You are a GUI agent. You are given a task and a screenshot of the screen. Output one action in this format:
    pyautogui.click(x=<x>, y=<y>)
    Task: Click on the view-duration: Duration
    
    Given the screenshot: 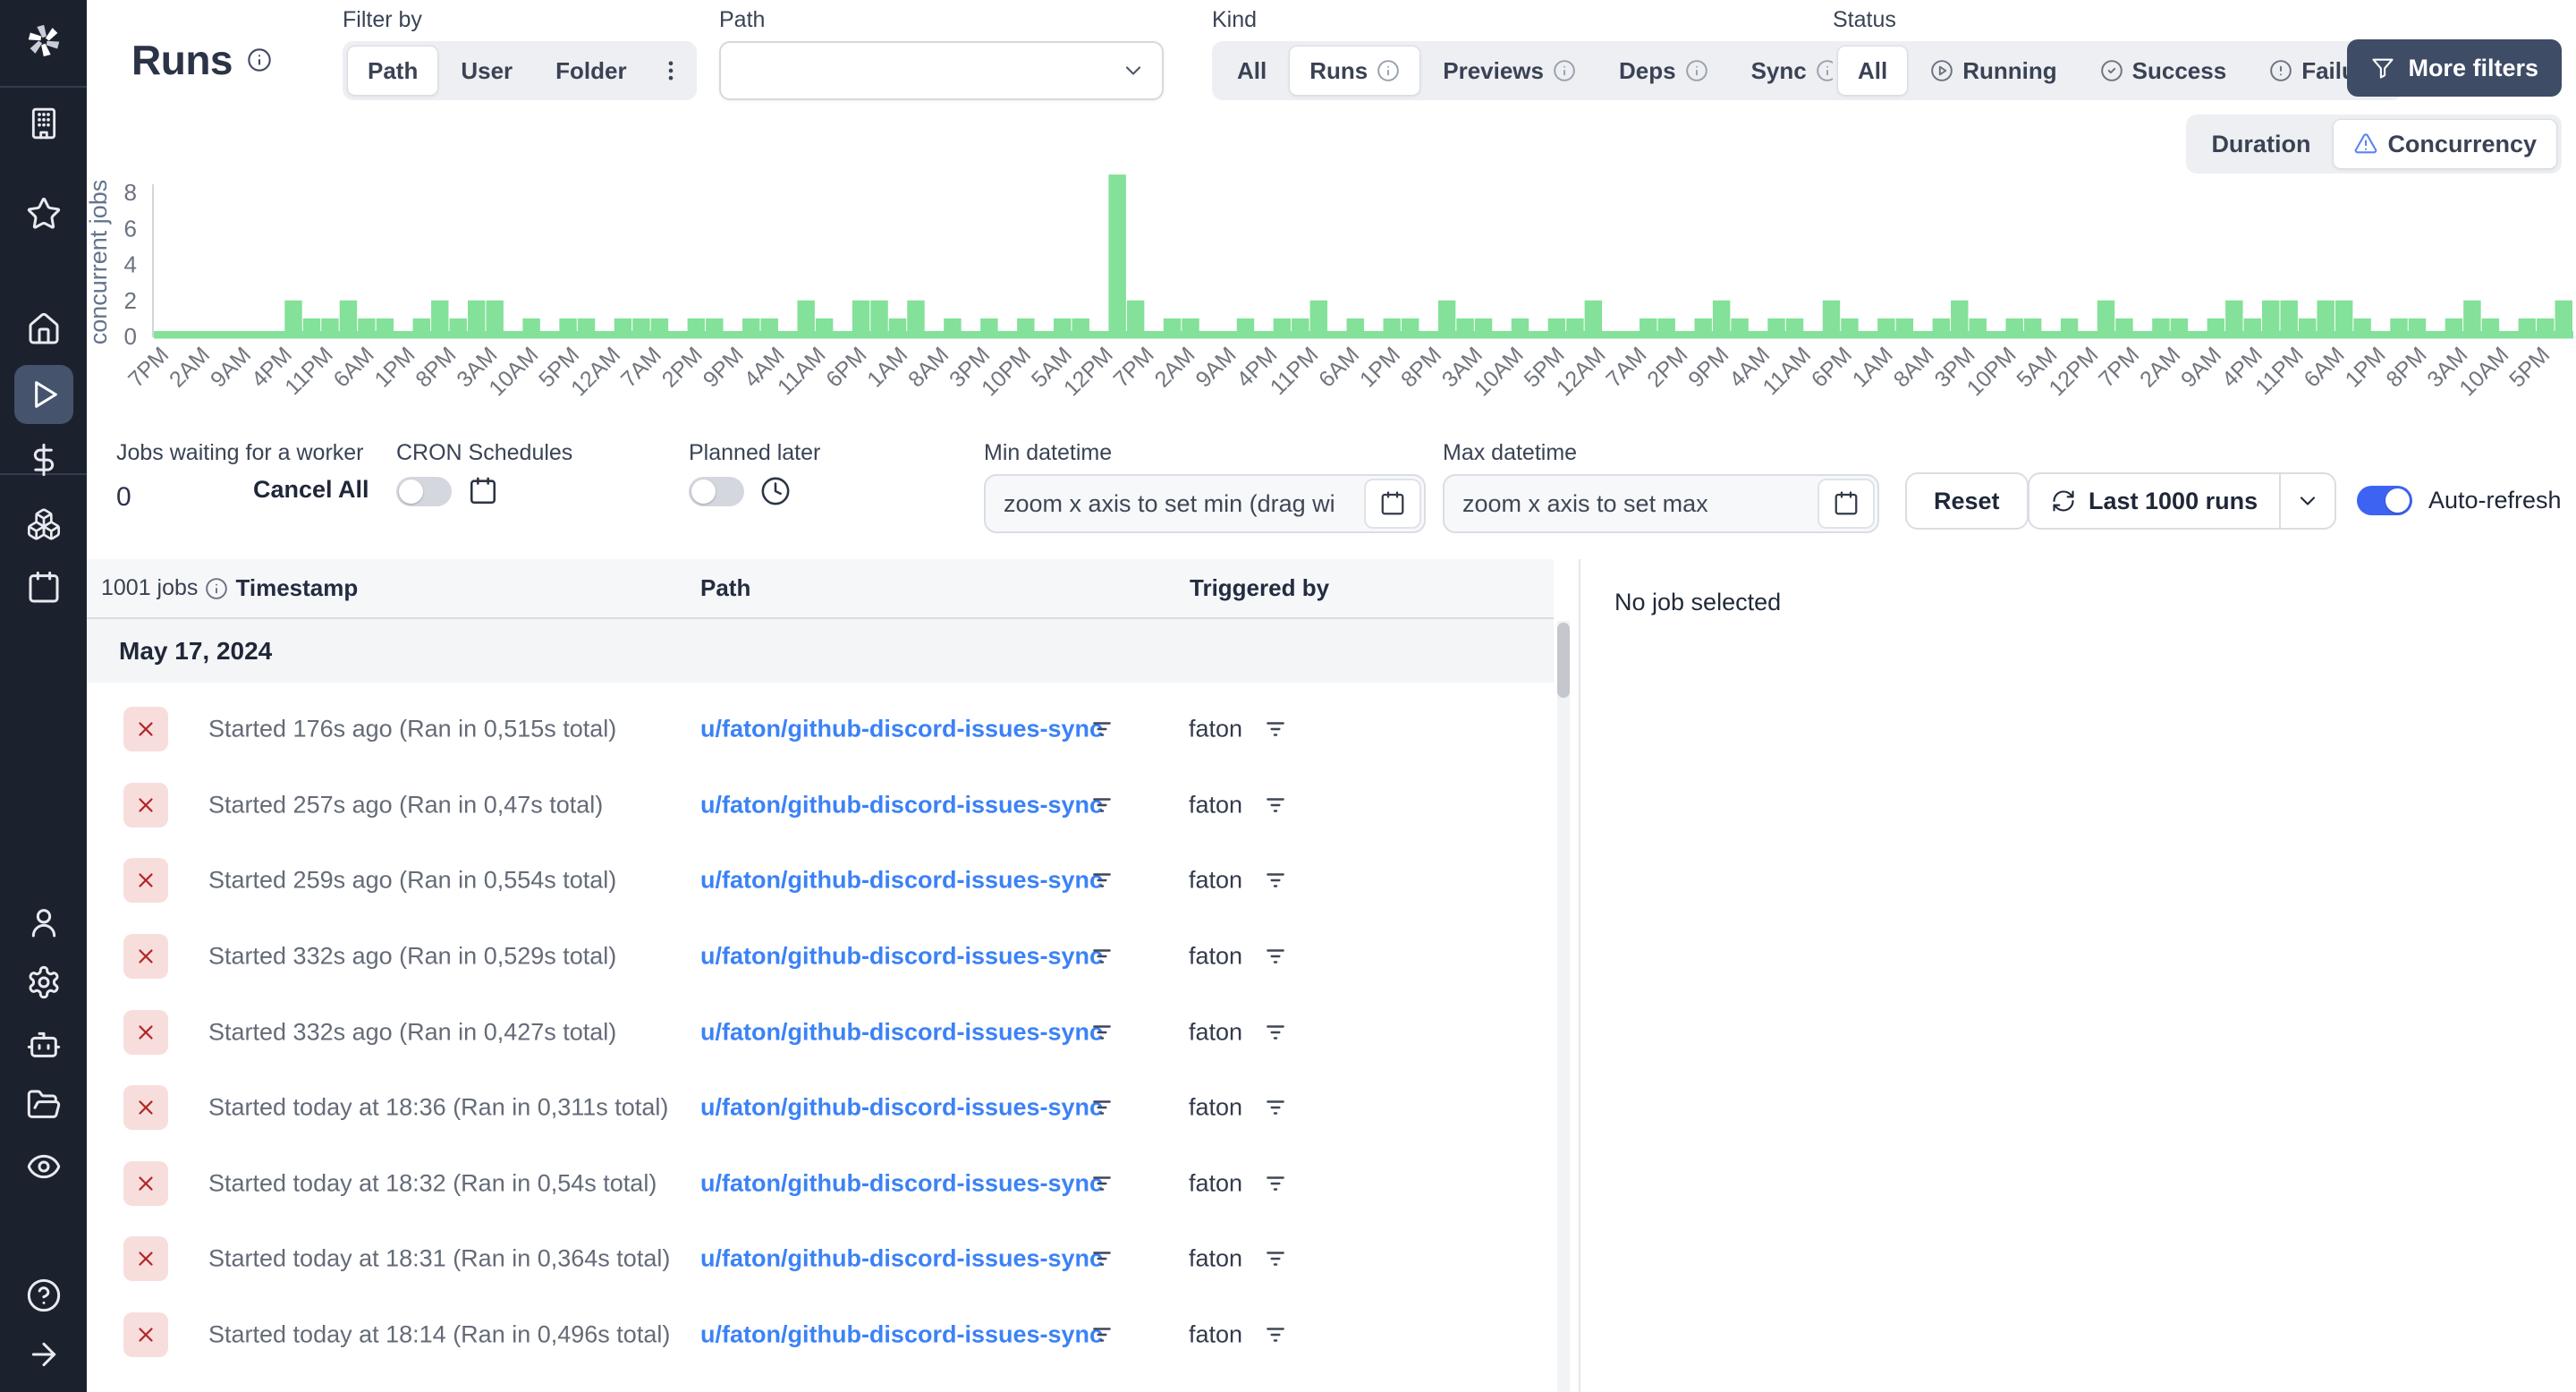 What is the action you would take?
    pyautogui.click(x=2261, y=143)
    